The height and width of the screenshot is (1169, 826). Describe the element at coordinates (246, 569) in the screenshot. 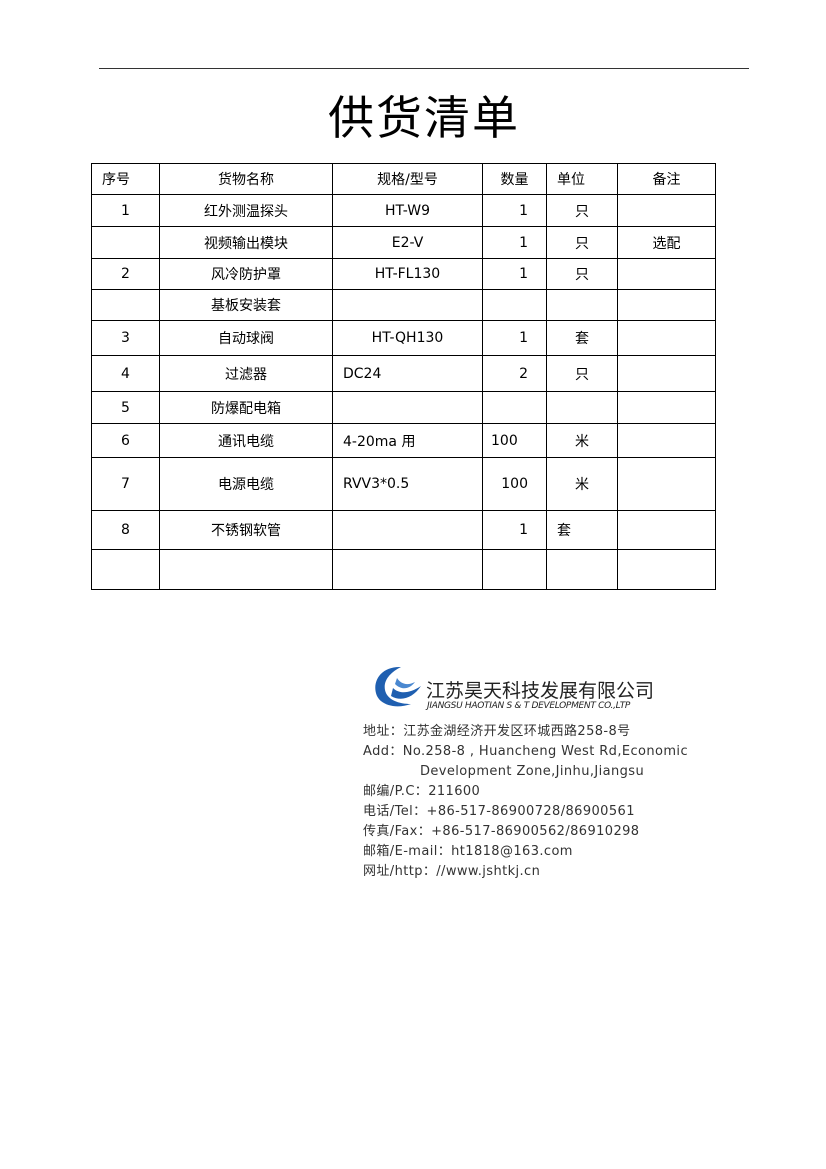

I see `cell-item-name` at that location.